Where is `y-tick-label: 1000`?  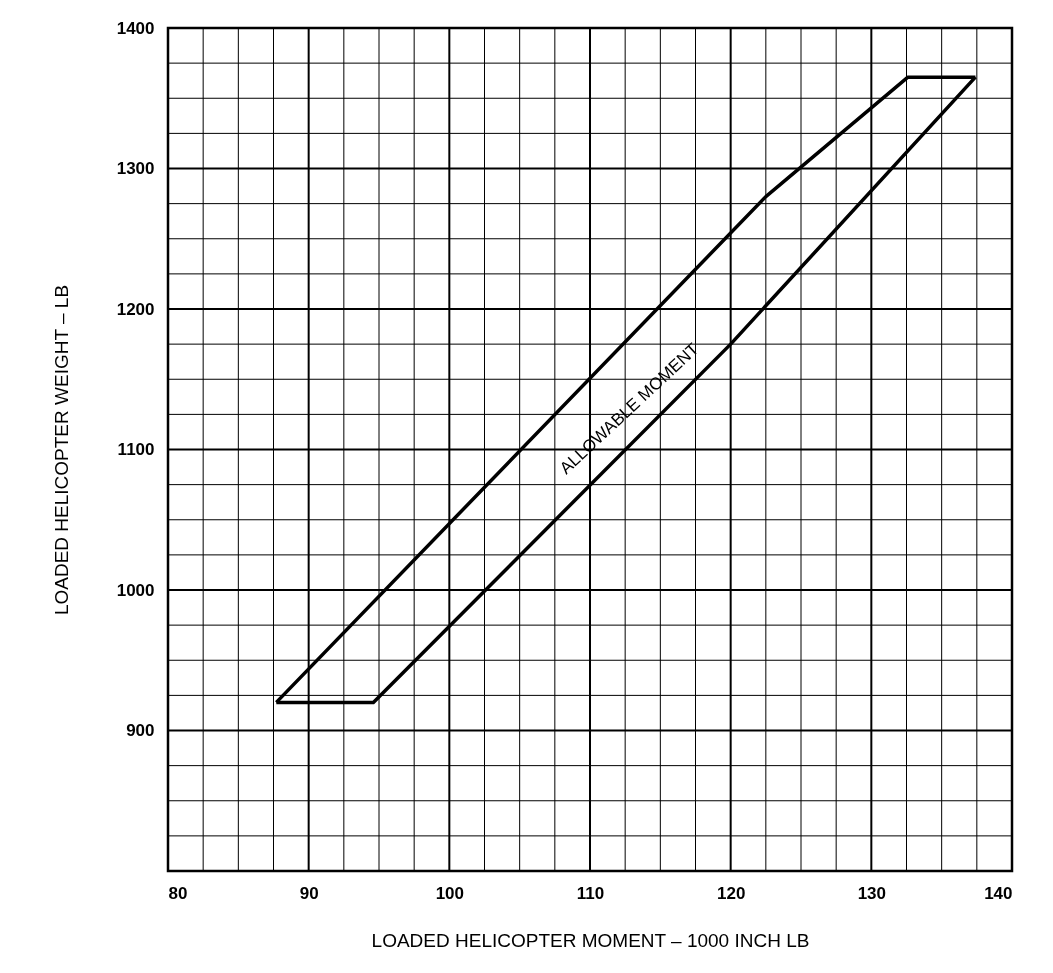
y-tick-label: 1000 is located at coordinates (135, 590).